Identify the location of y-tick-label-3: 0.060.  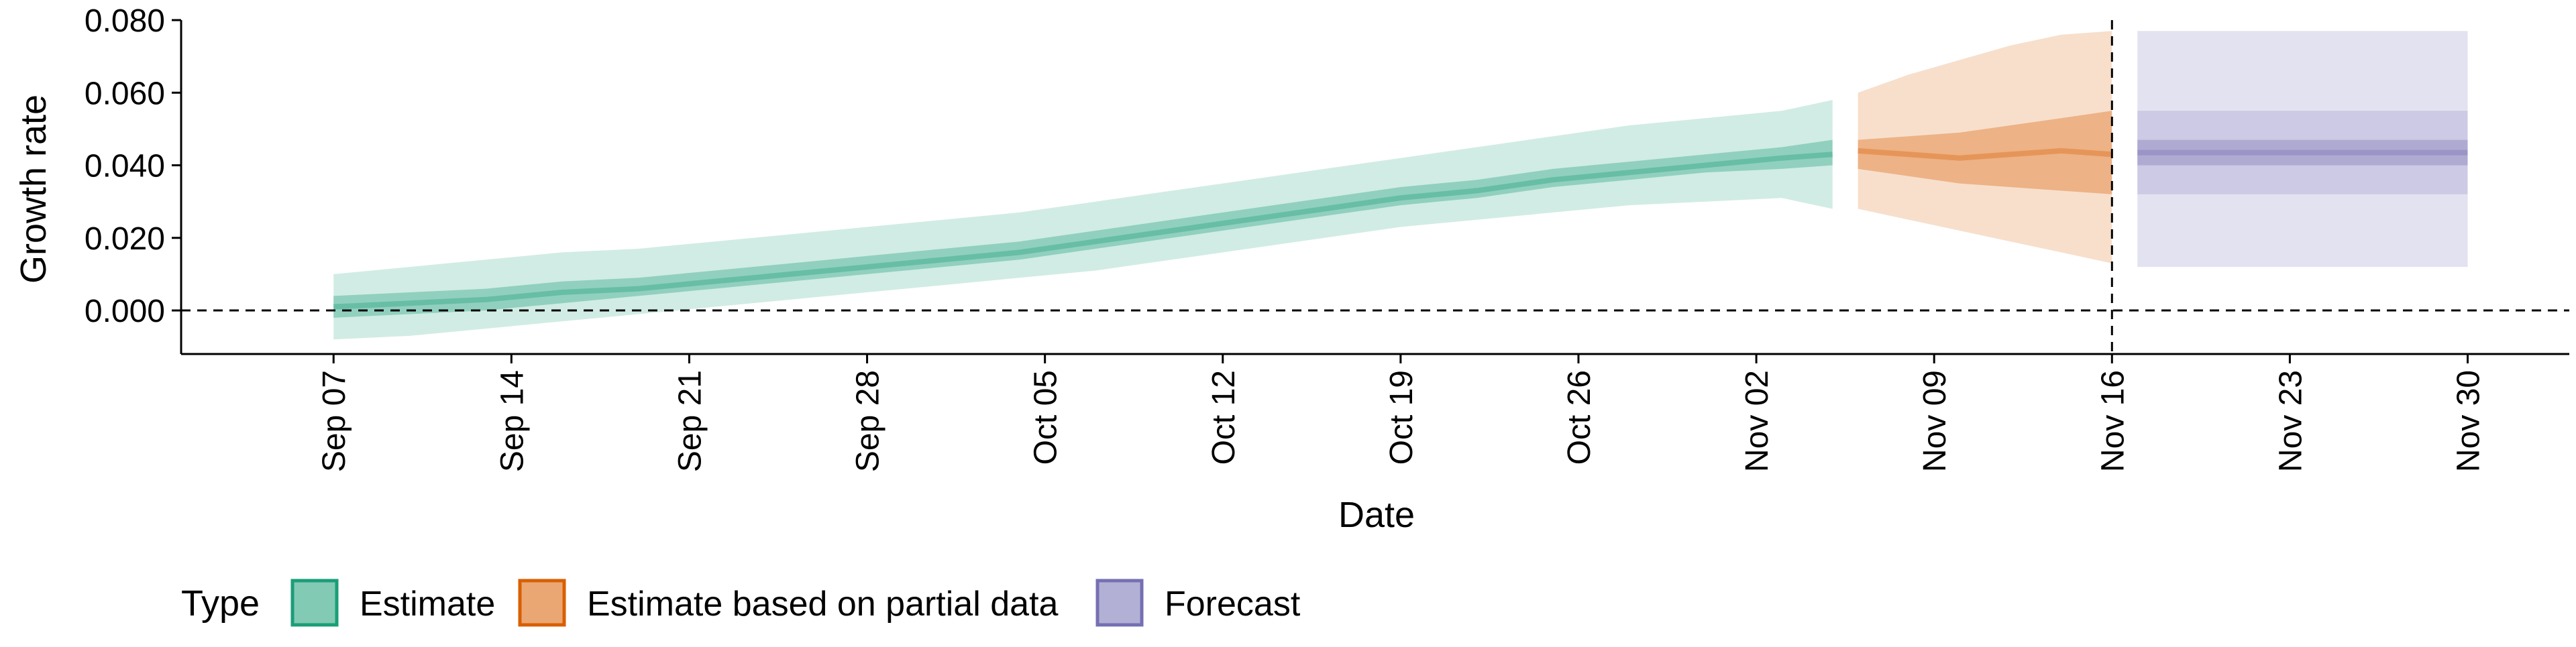
(125, 93).